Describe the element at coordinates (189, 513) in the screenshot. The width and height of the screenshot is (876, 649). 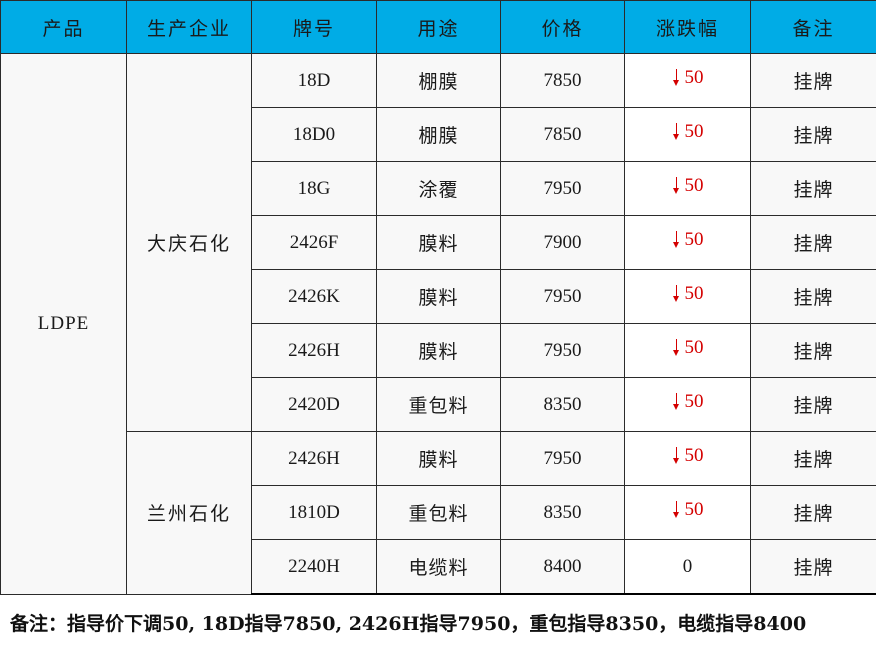
I see `cell-company: 兰州石化` at that location.